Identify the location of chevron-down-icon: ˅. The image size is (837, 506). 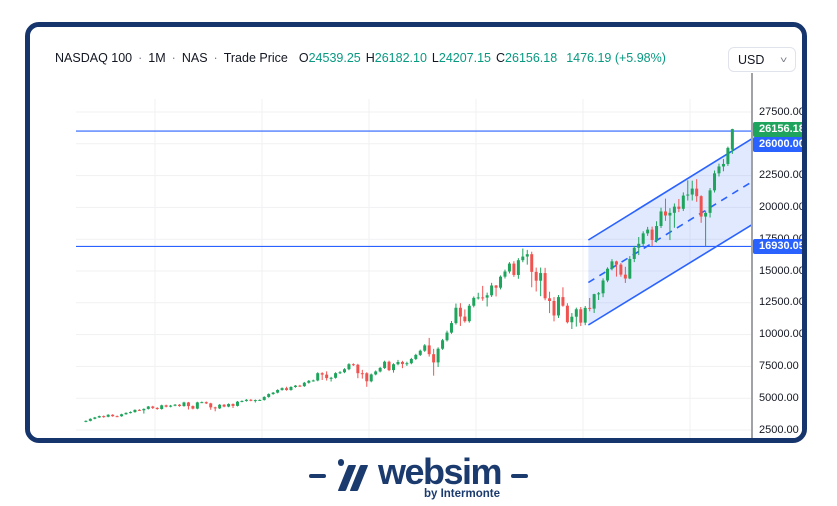
(783, 59).